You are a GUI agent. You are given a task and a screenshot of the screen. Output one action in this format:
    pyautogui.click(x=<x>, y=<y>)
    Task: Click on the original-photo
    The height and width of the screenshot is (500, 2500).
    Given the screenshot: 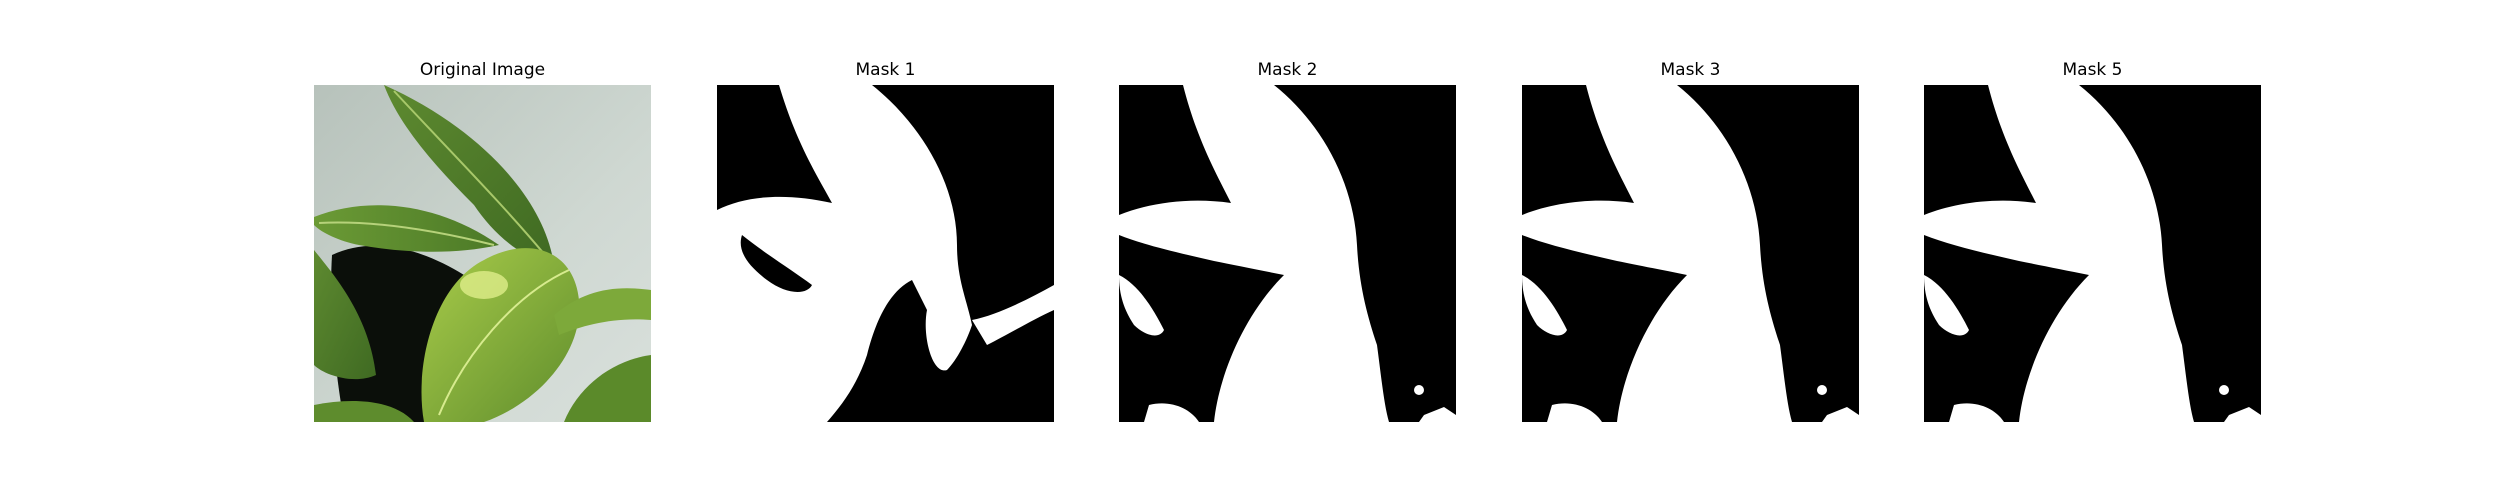 What is the action you would take?
    pyautogui.click(x=482, y=253)
    